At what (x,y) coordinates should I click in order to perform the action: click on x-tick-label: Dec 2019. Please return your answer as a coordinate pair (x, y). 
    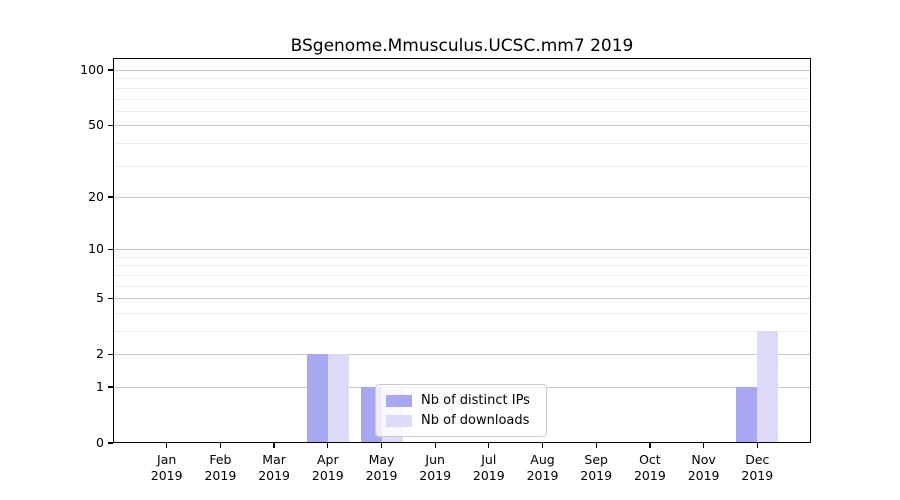
    Looking at the image, I should click on (757, 468).